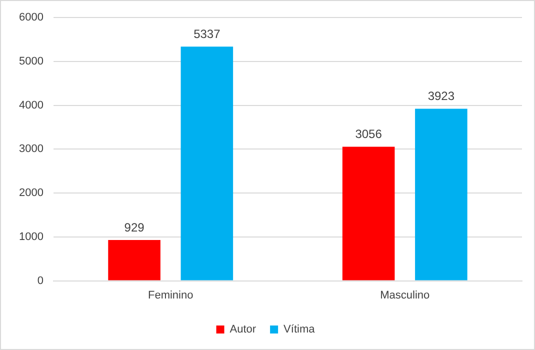 This screenshot has width=535, height=350. What do you see at coordinates (31, 236) in the screenshot?
I see `y-tick-label: 1000` at bounding box center [31, 236].